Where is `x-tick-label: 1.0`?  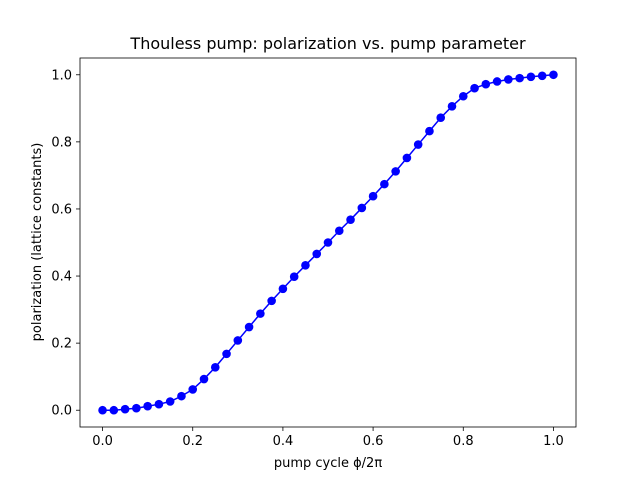 x-tick-label: 1.0 is located at coordinates (553, 441).